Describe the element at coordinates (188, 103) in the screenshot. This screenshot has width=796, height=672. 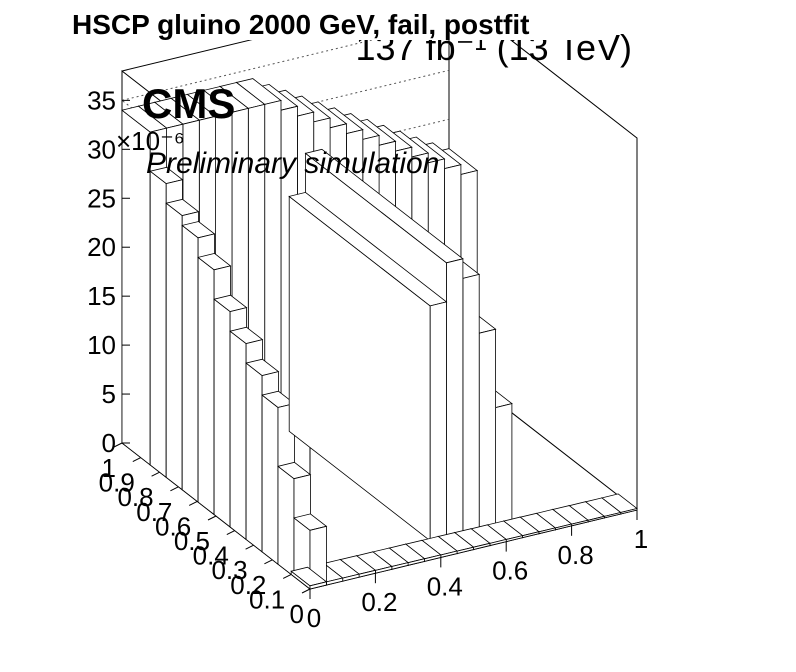
I see `cms-label: CMS` at that location.